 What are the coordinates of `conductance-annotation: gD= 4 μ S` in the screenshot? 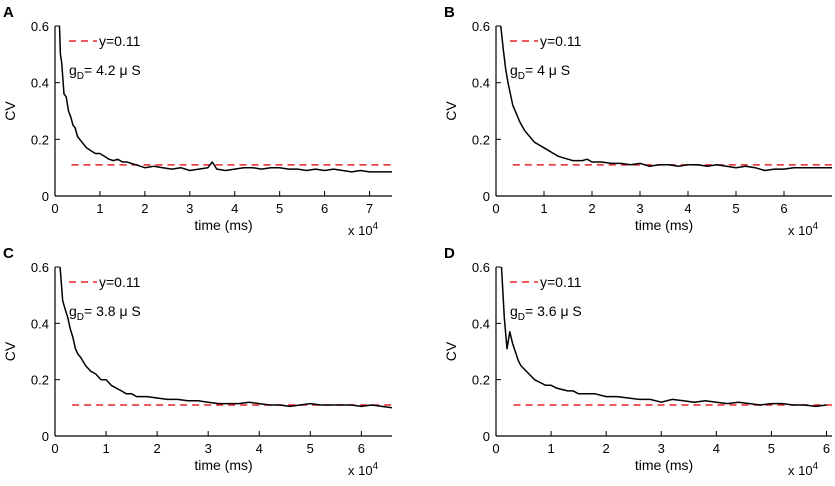 It's located at (540, 72).